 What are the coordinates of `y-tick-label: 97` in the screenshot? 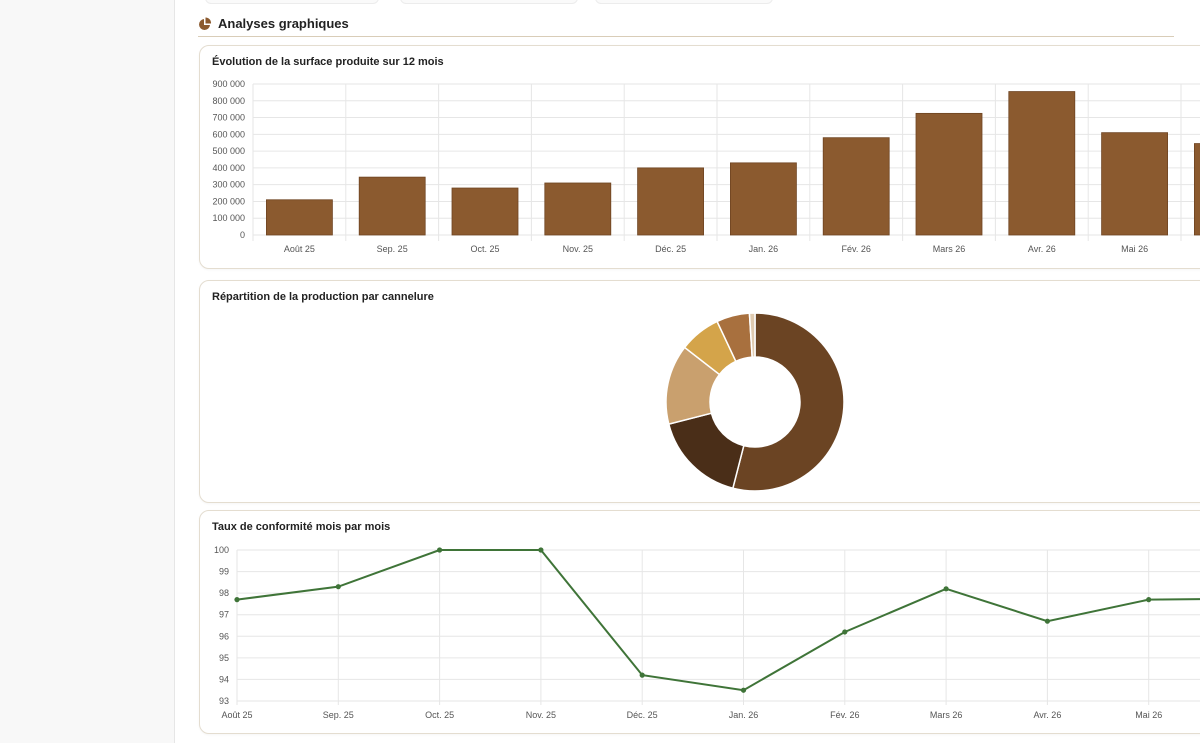 It's located at (224, 615).